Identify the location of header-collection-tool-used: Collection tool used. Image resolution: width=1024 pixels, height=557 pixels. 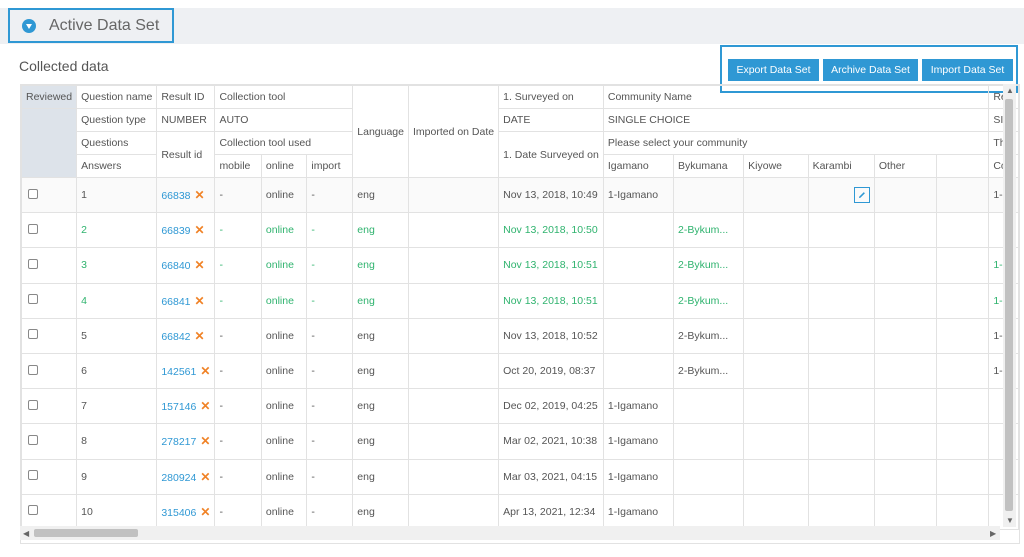
(284, 143).